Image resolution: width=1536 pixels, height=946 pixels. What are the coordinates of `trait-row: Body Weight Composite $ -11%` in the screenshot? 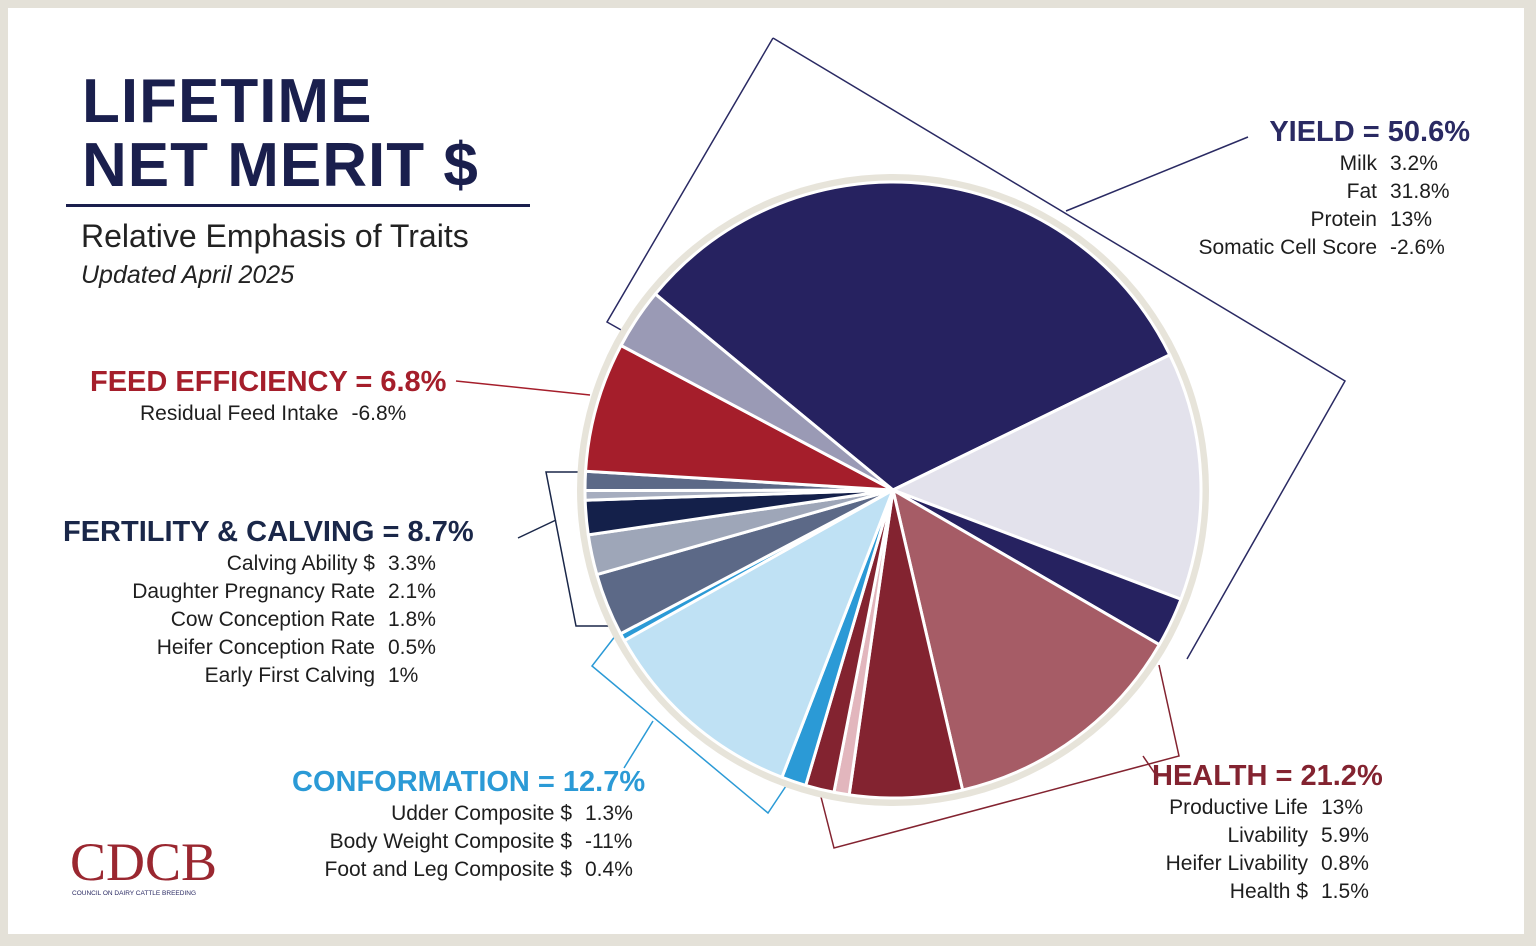 It's located at (467, 842).